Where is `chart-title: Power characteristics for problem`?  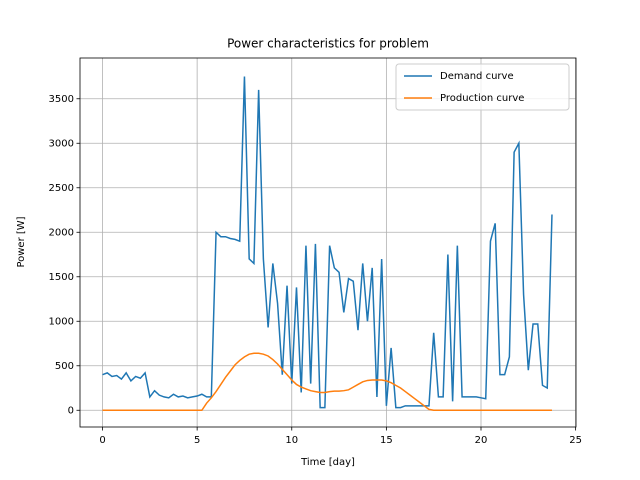
chart-title: Power characteristics for problem is located at coordinates (328, 44).